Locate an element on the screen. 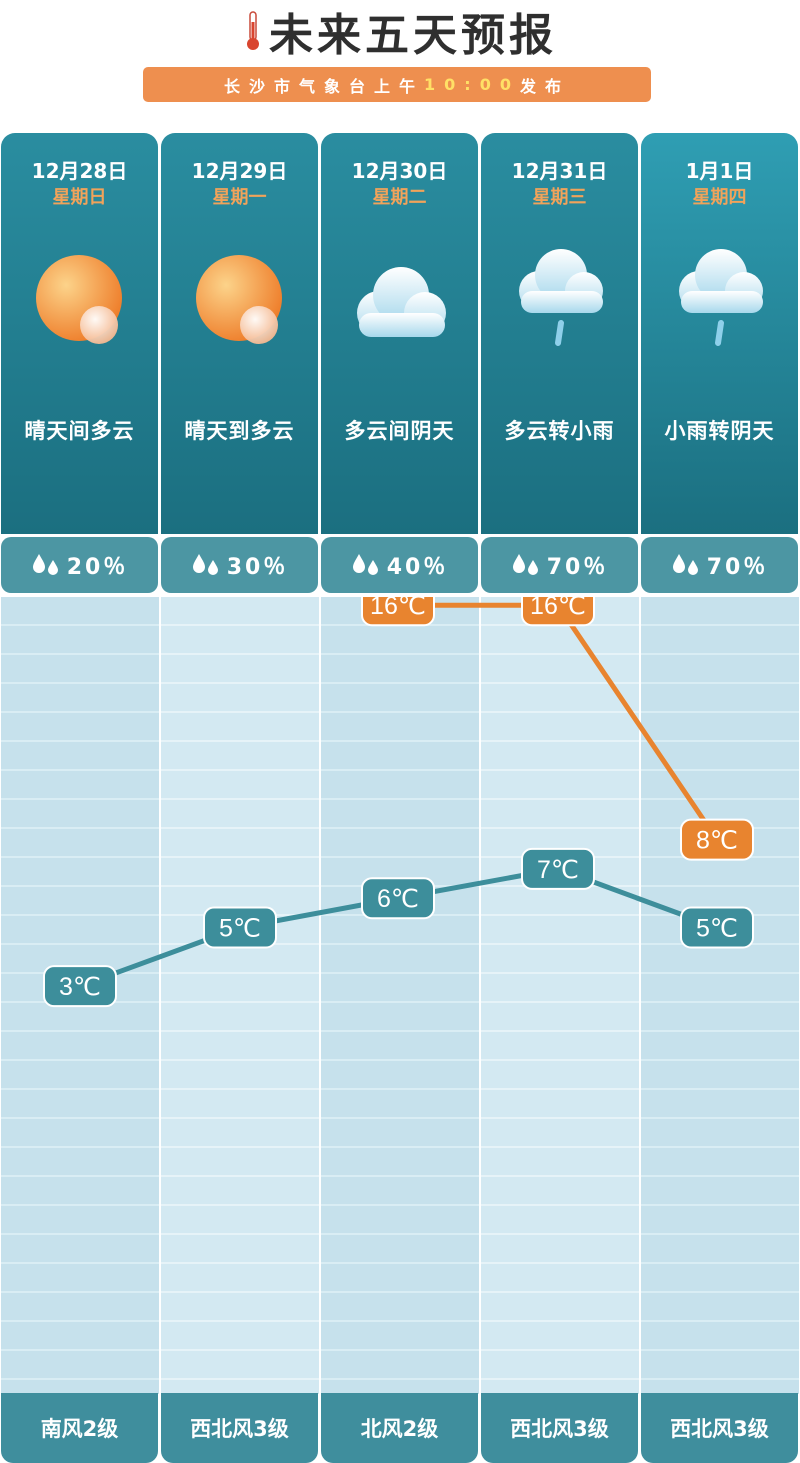 Image resolution: width=800 pixels, height=1463 pixels. day-condition: 晴天间多云 is located at coordinates (79, 431).